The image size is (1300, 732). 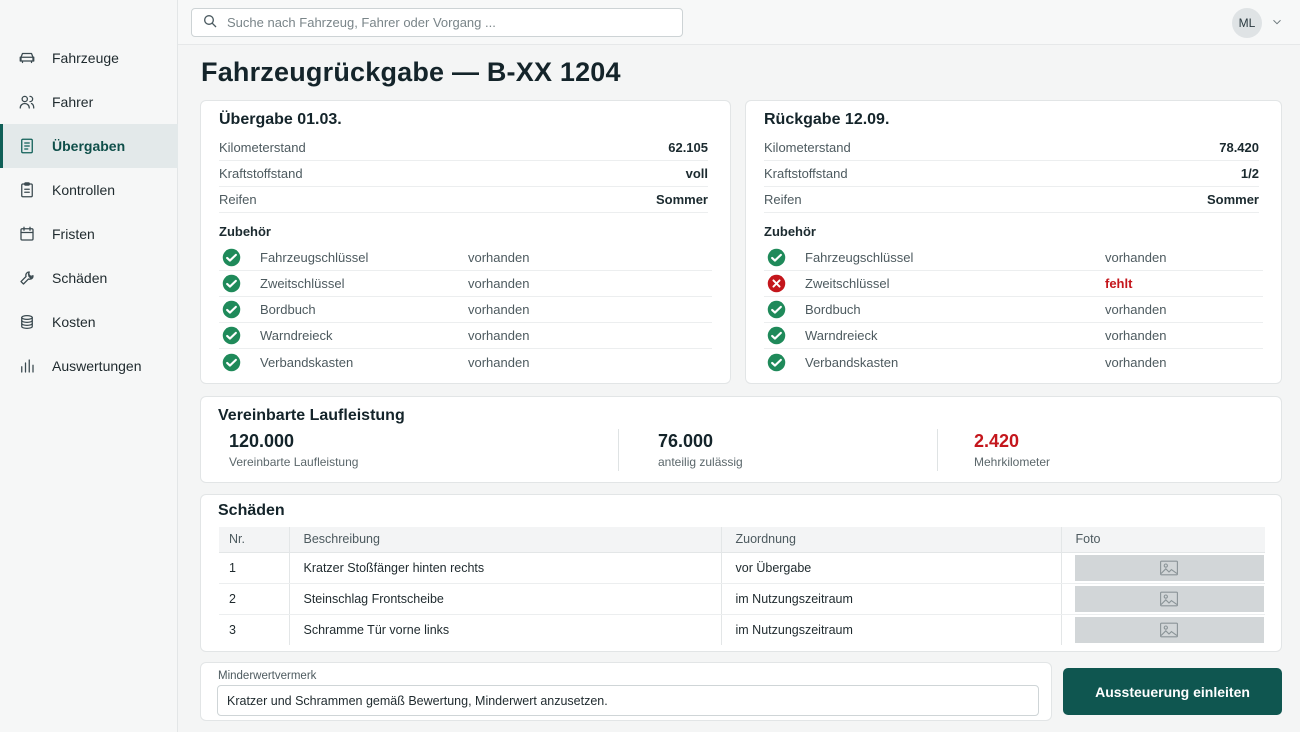 I want to click on divider, so click(x=937, y=450).